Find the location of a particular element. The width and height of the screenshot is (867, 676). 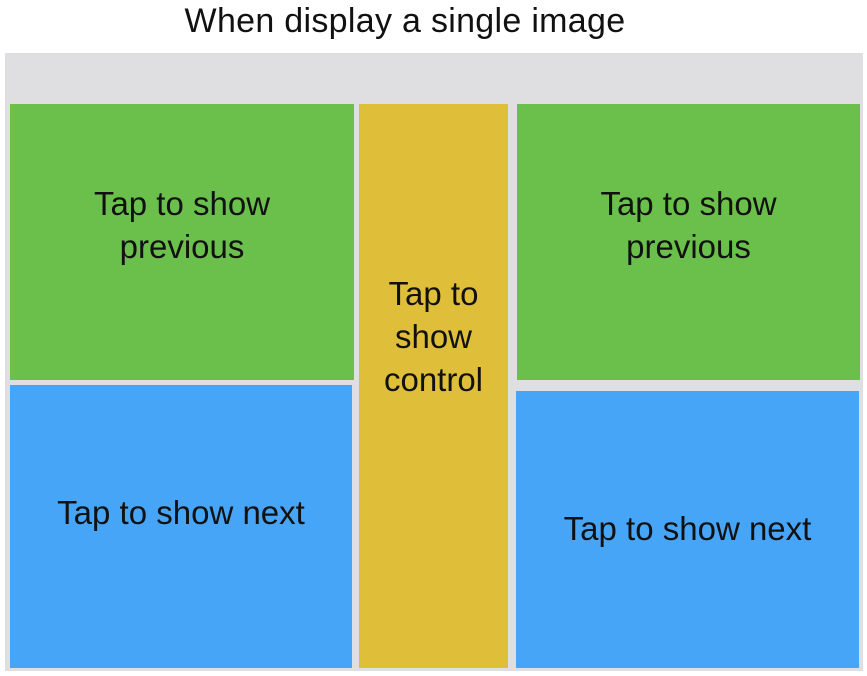

center-control-label: Tap to show control is located at coordinates (433, 336).